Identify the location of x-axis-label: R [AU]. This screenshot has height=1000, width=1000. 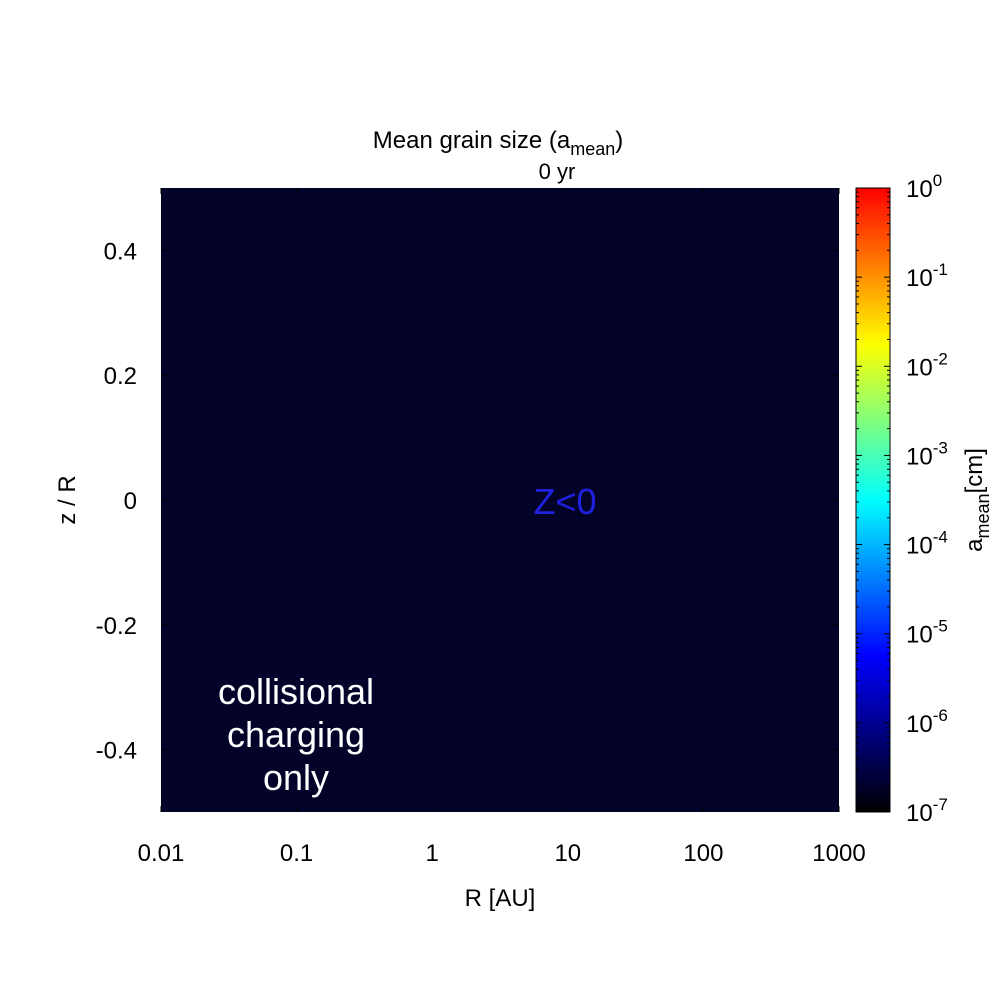
(500, 898).